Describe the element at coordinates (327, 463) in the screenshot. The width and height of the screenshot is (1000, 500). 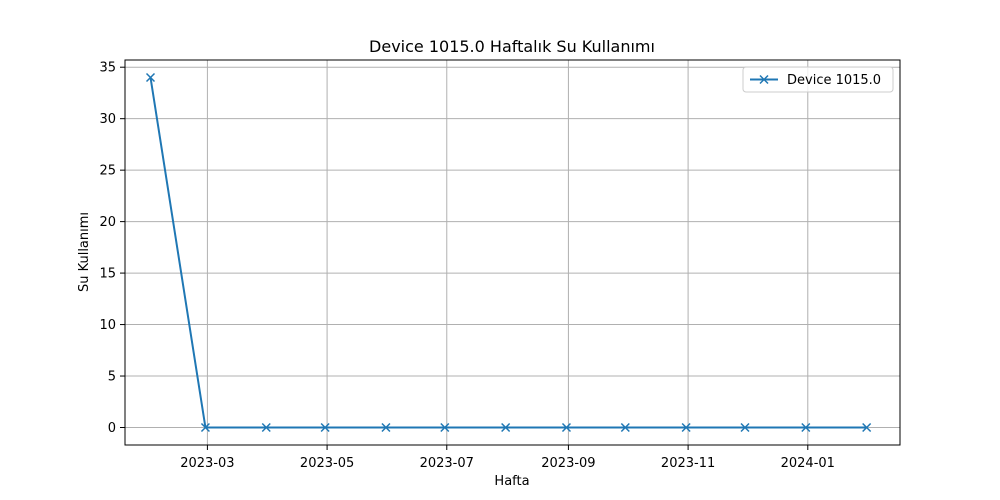
I see `x-tick-label: 2023-05` at that location.